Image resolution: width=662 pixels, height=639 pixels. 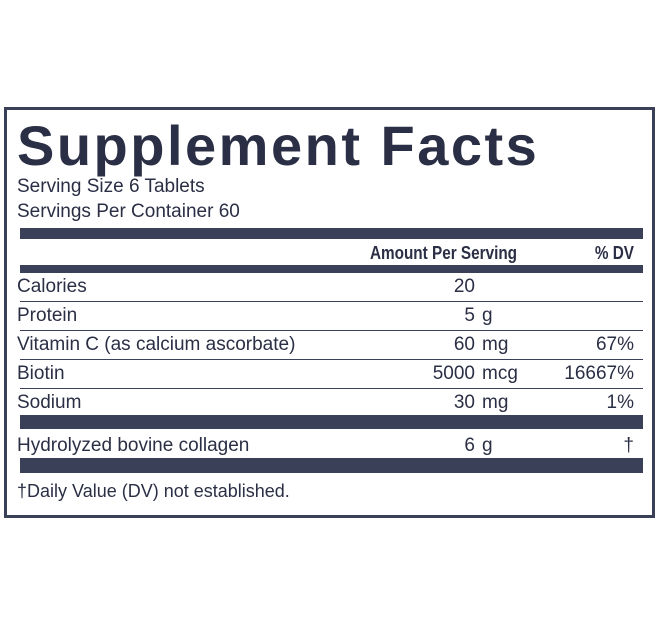 I want to click on dv: 67%, so click(x=614, y=344).